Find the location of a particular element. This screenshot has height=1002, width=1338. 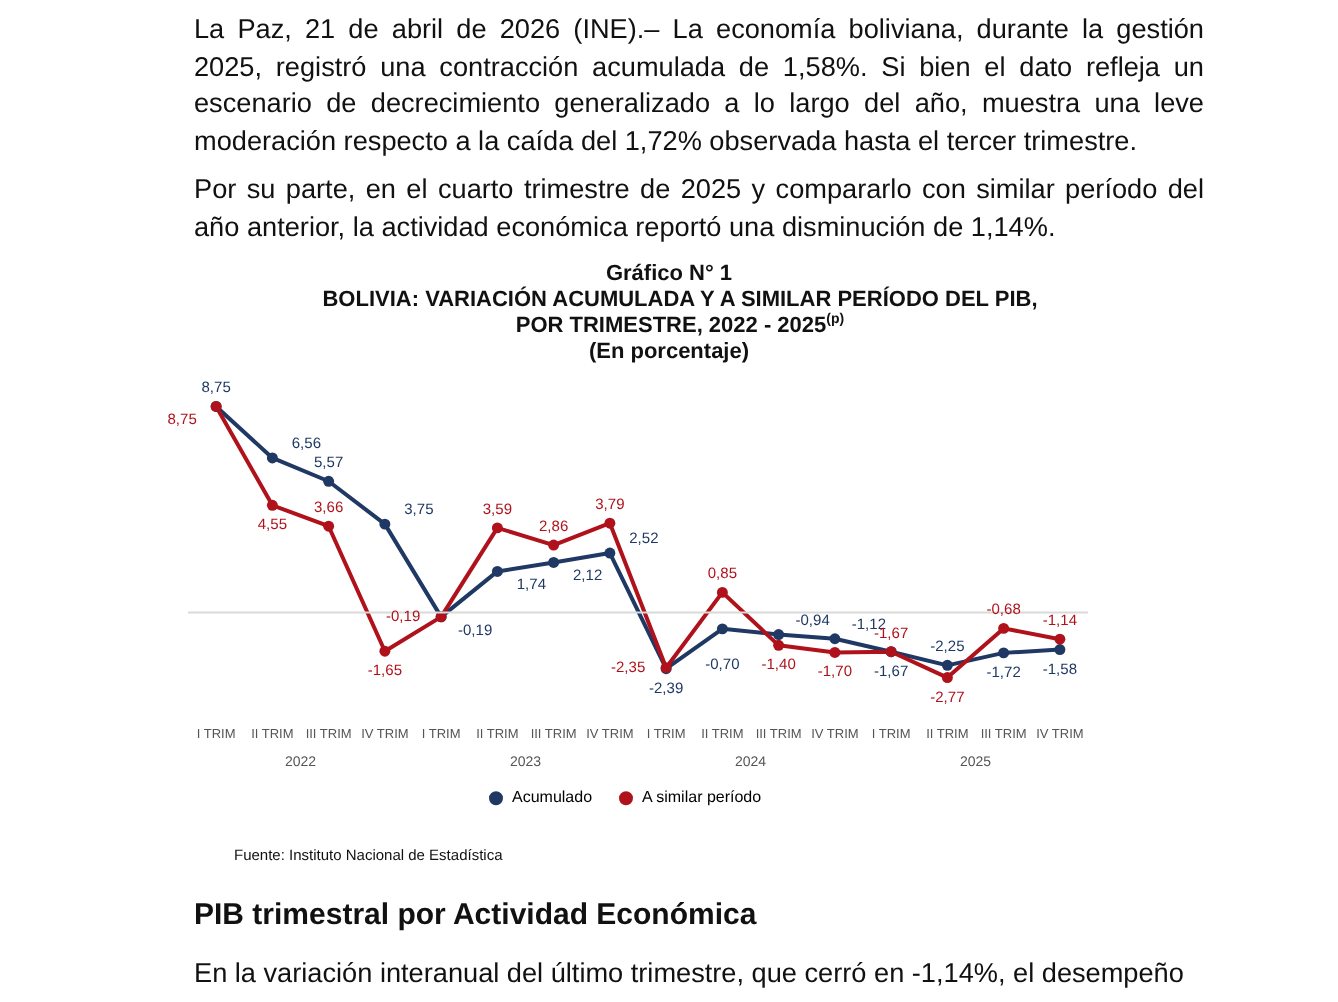

text: Por su parte, en el cuarto trimestre de 2025 y compararlo con similar período del año anterior, la actividad económica reportó una disminución de 1,14%. is located at coordinates (699, 209).